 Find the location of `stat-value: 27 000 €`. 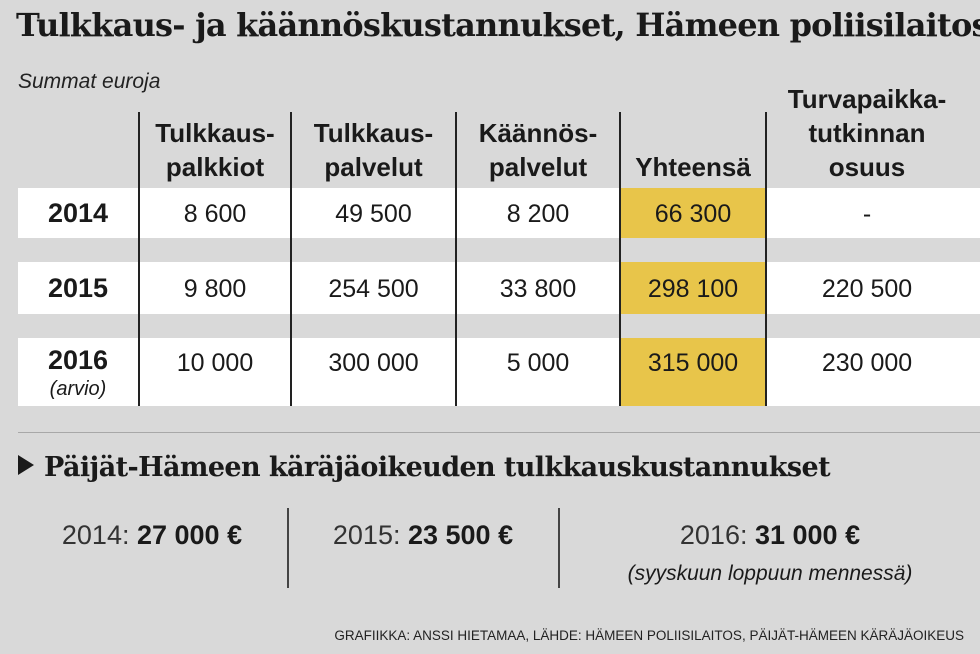

stat-value: 27 000 € is located at coordinates (189, 535).